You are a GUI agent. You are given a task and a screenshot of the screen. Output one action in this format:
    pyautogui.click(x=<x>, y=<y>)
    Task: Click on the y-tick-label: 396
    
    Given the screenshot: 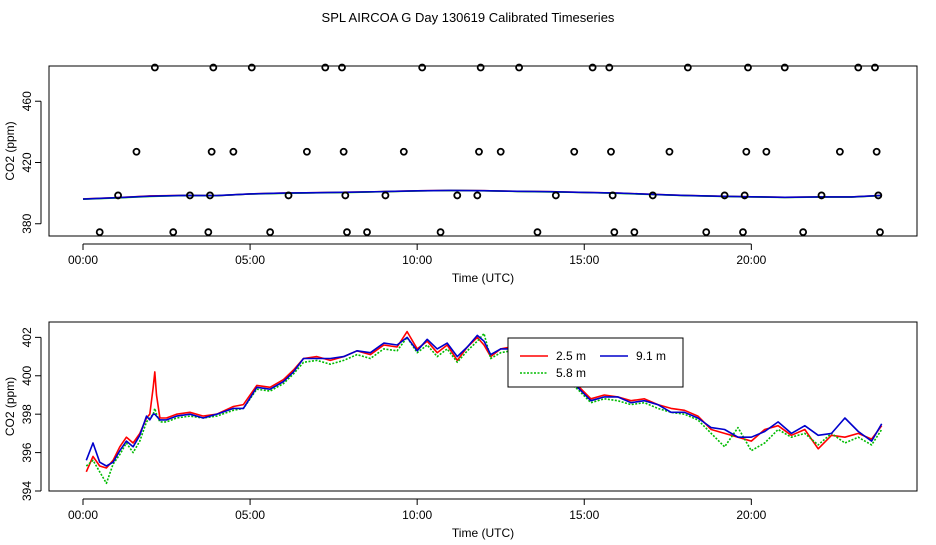 What is the action you would take?
    pyautogui.click(x=27, y=452)
    